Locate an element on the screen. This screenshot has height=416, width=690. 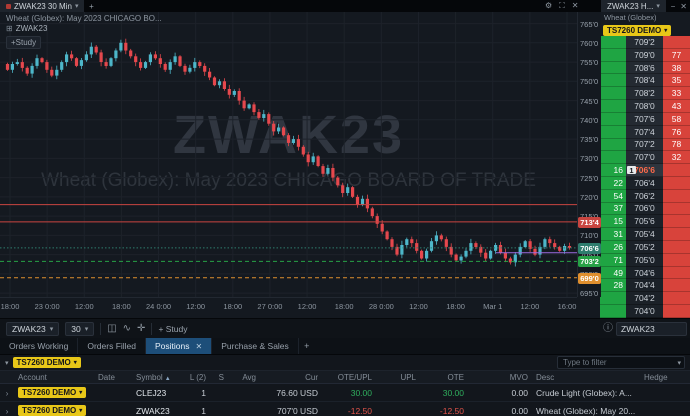
dom-bid-cell: 37 is located at coordinates (613, 209).